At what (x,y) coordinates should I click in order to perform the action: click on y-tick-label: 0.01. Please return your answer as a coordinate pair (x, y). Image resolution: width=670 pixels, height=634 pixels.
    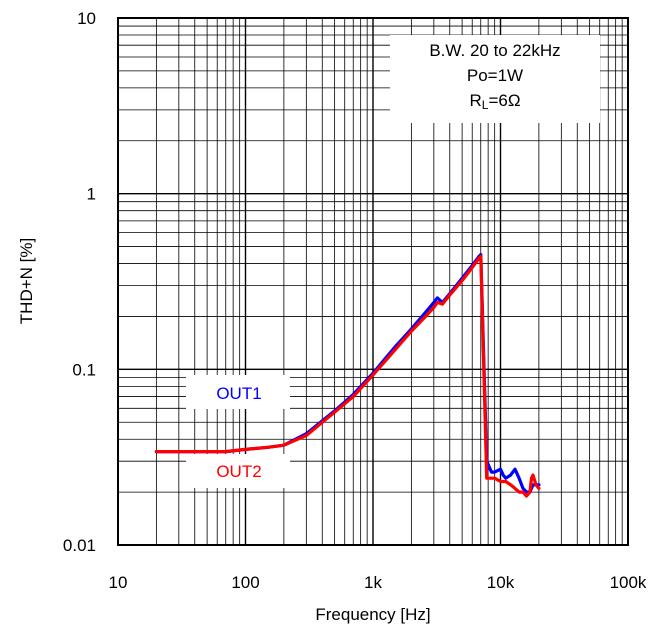
    Looking at the image, I should click on (79, 545).